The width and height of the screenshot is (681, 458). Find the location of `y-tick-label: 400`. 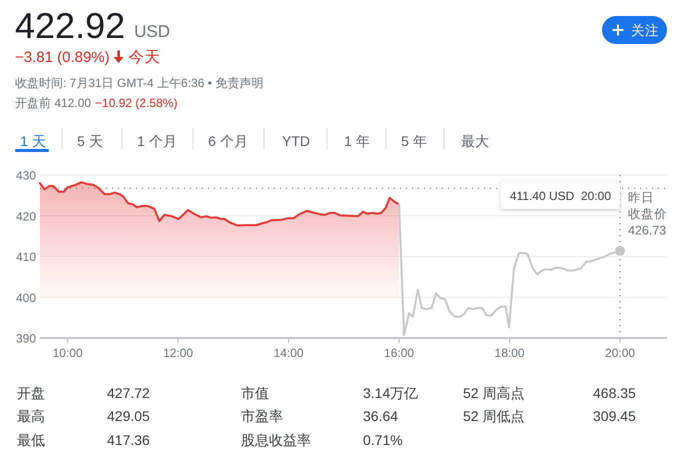

y-tick-label: 400 is located at coordinates (26, 297).